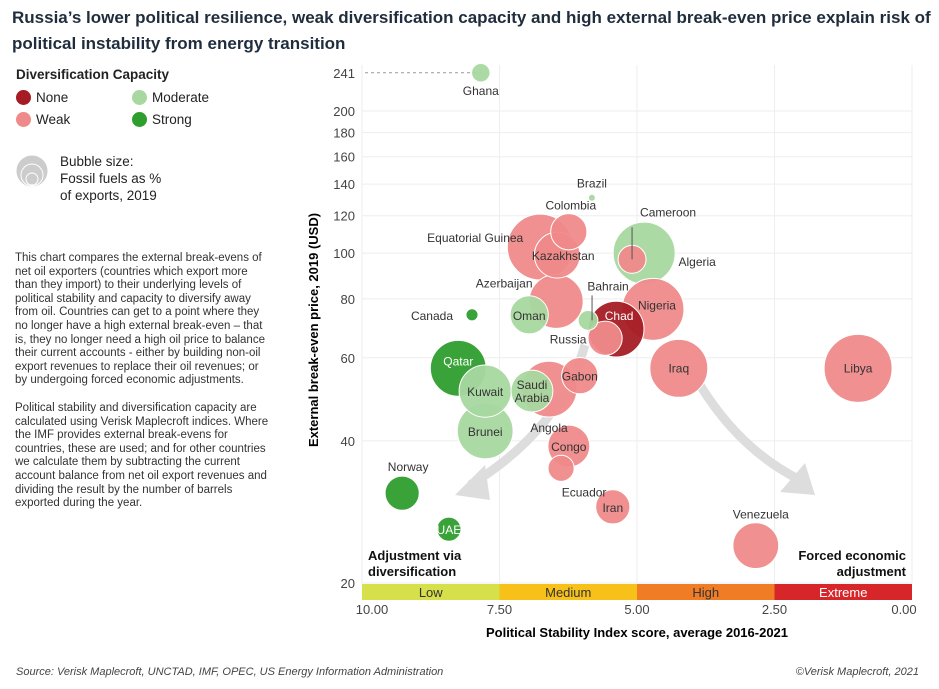 This screenshot has height=689, width=939. I want to click on band-low, so click(431, 592).